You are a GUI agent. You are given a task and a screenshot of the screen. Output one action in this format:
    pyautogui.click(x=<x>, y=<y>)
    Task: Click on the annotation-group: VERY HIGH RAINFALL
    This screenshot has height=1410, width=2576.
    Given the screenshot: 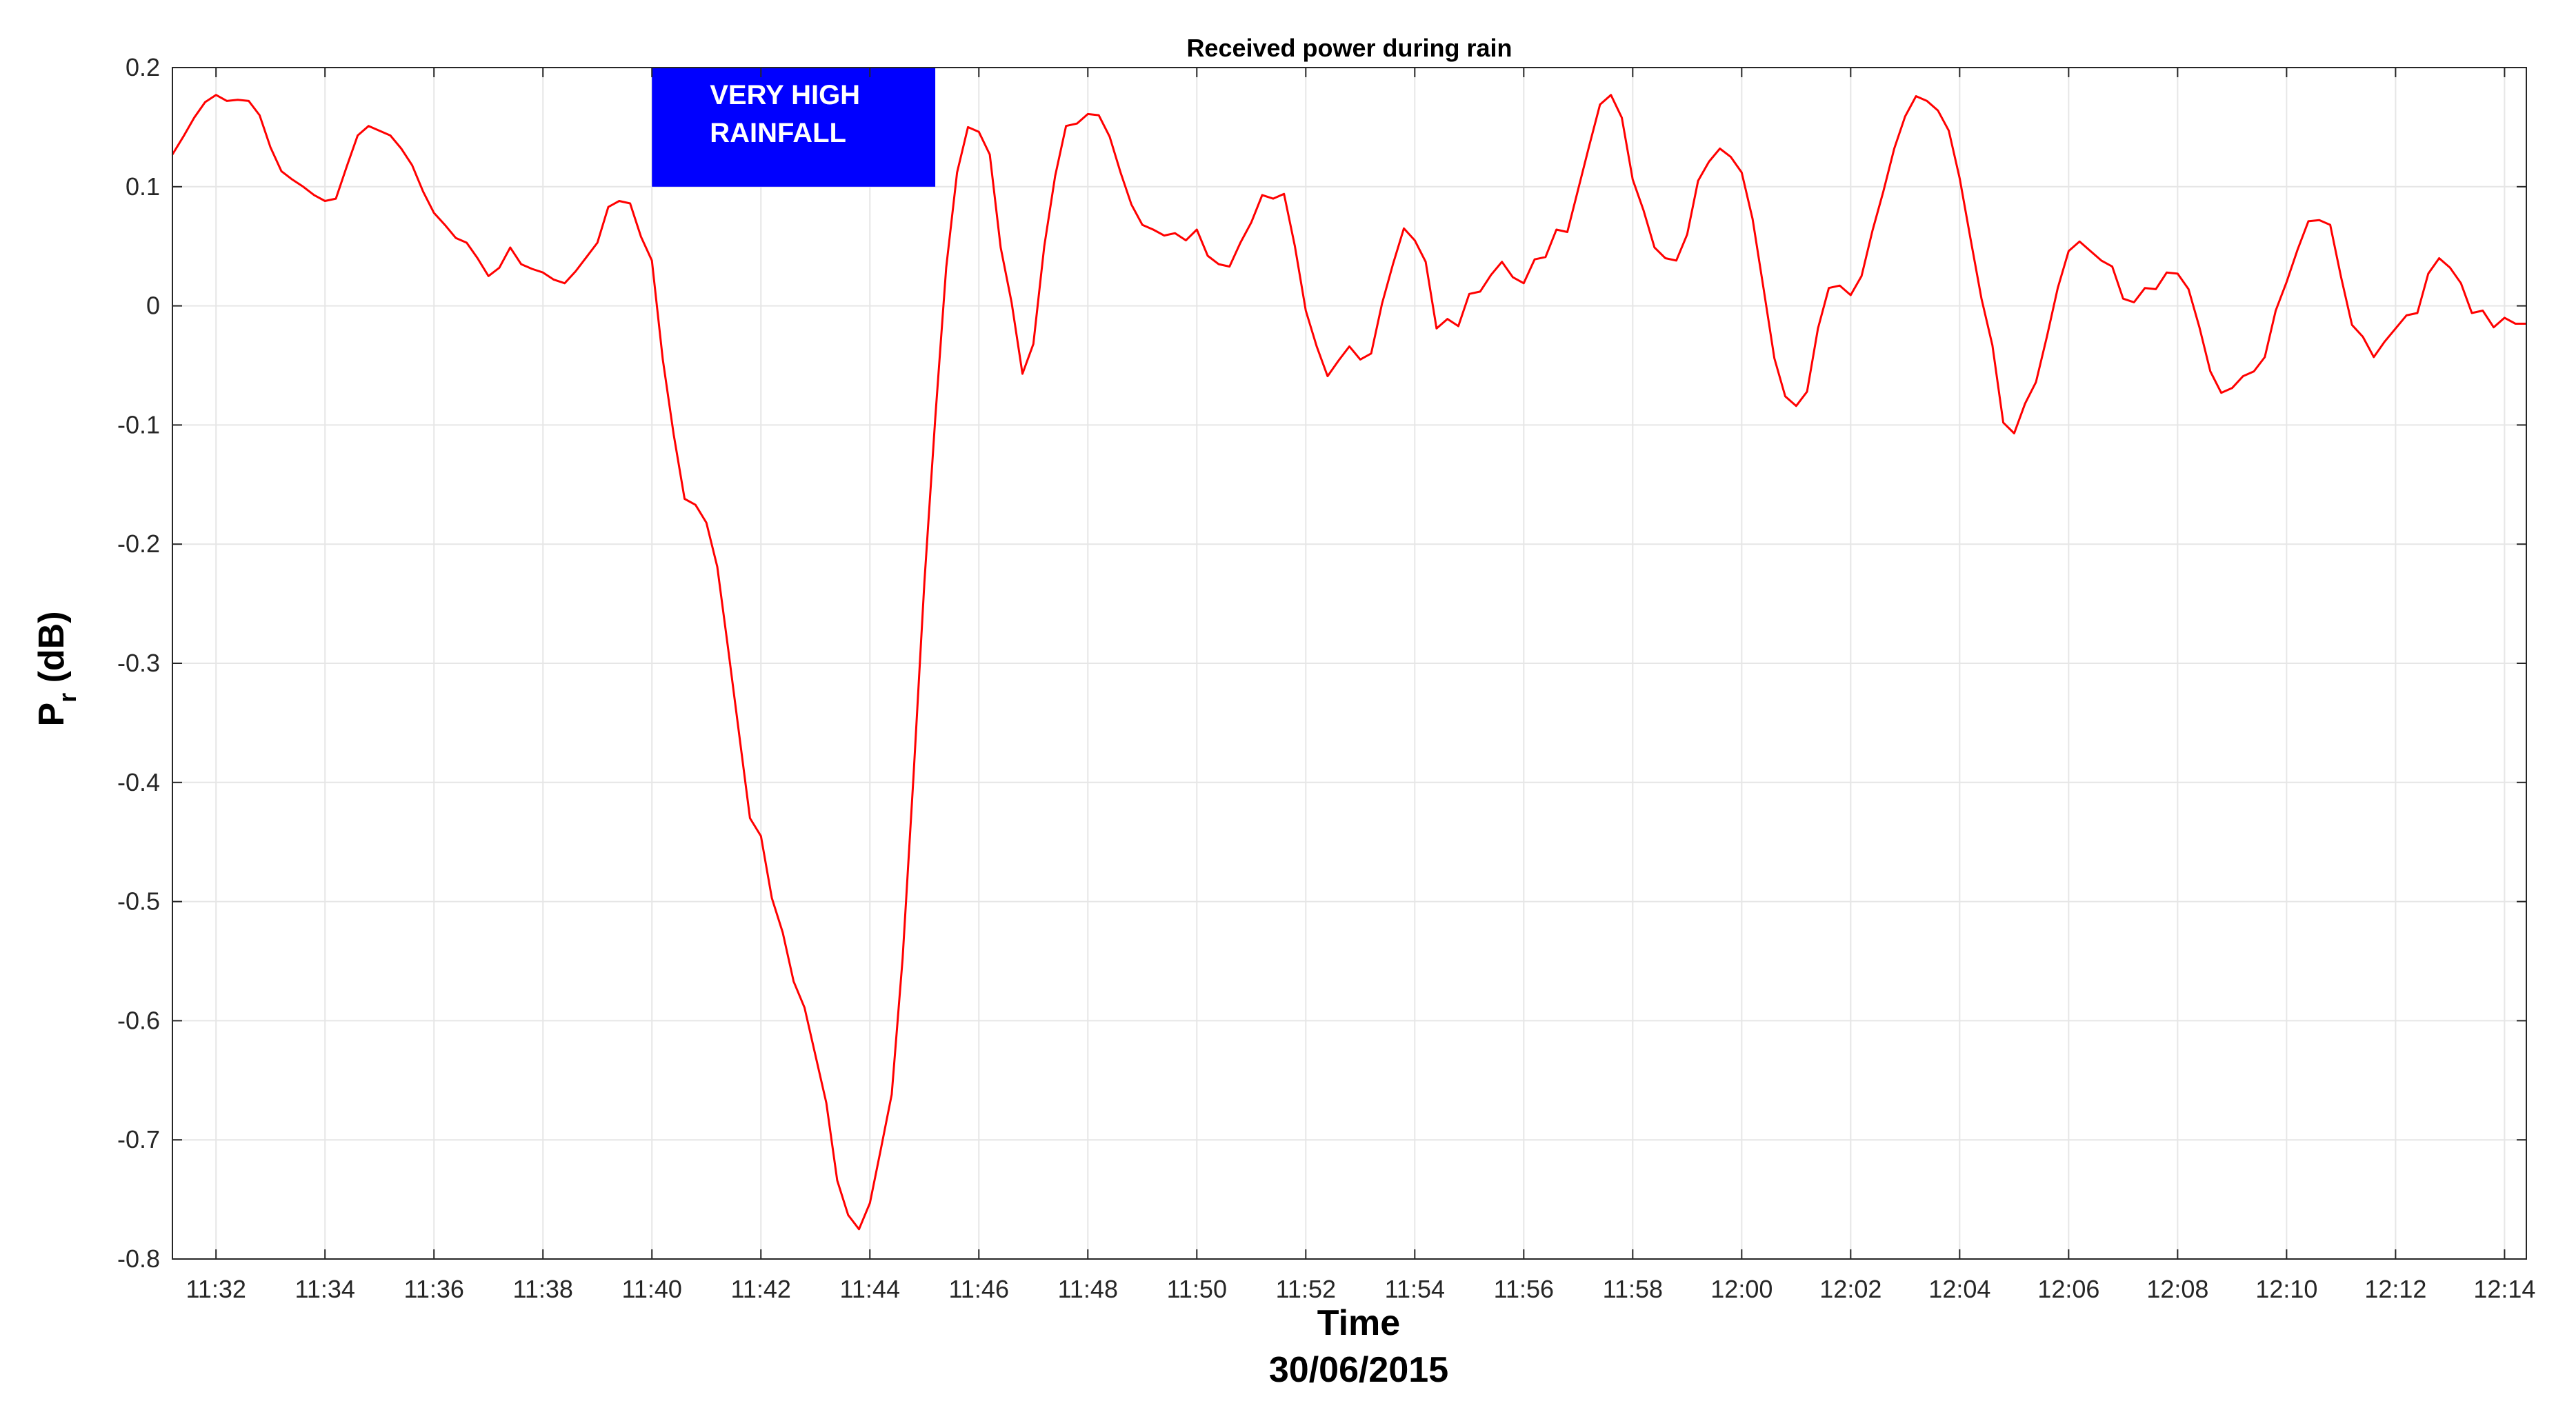 What is the action you would take?
    pyautogui.click(x=794, y=127)
    